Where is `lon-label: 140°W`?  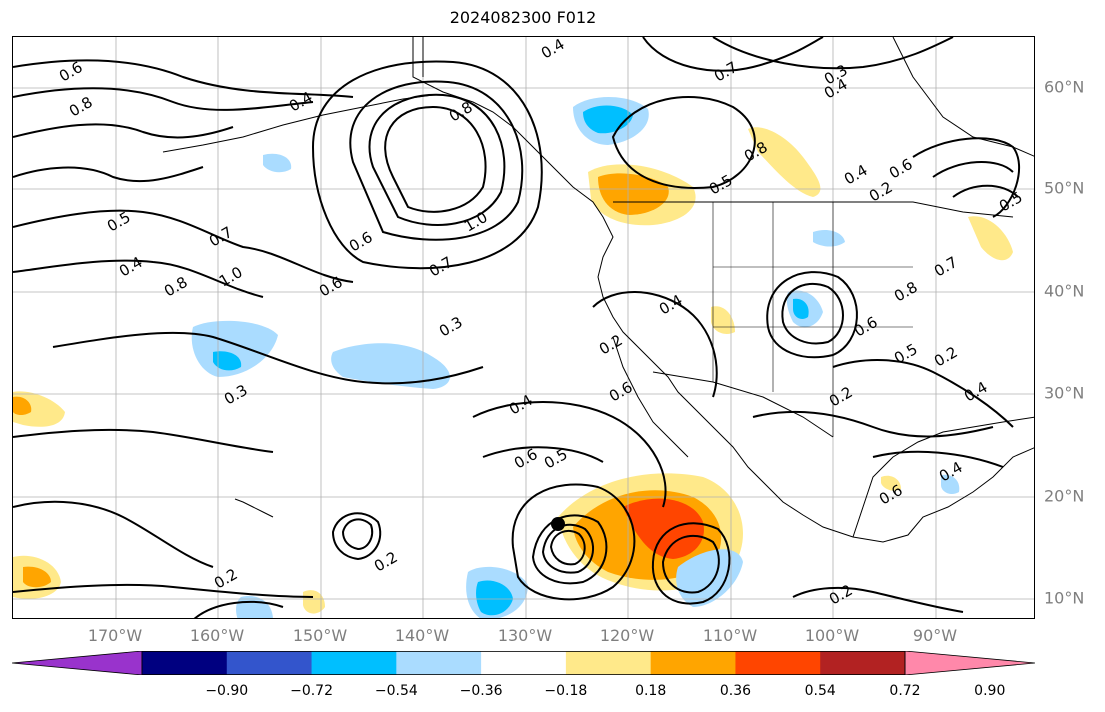 lon-label: 140°W is located at coordinates (422, 635).